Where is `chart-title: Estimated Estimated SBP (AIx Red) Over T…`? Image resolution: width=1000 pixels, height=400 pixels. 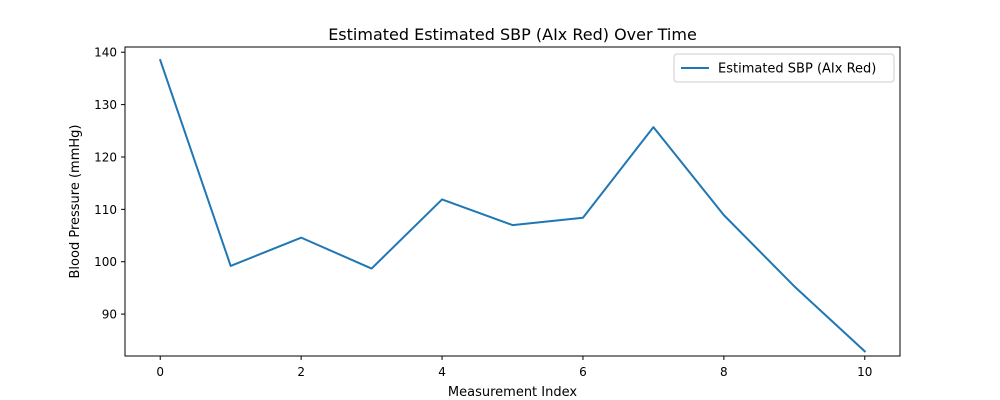 chart-title: Estimated Estimated SBP (AIx Red) Over T… is located at coordinates (512, 34).